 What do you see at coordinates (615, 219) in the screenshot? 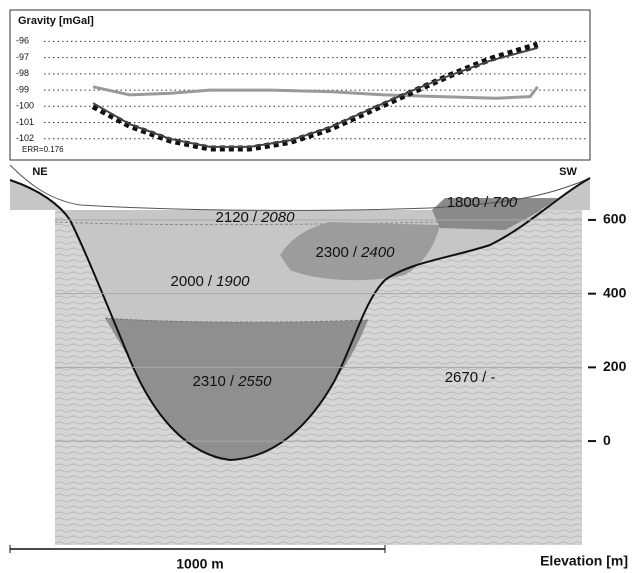
I see `y-tick-label: 600` at bounding box center [615, 219].